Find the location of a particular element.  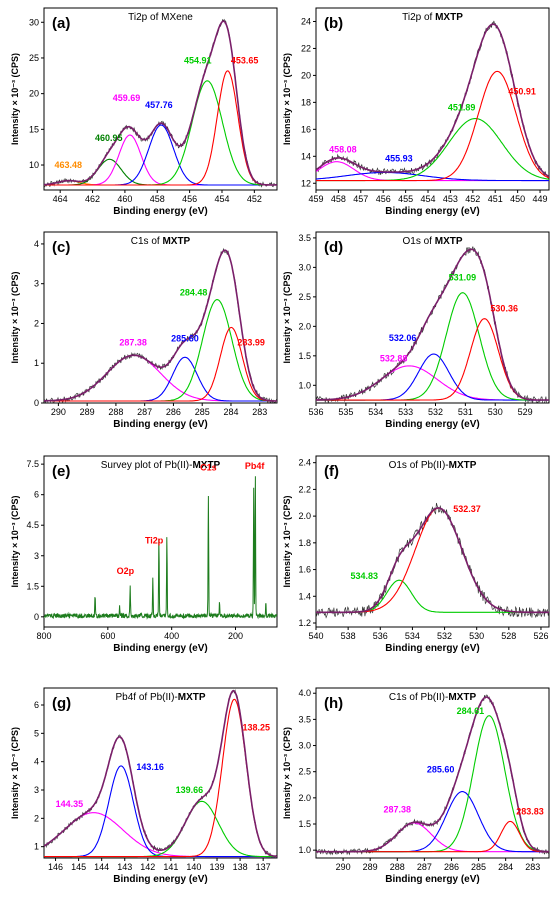

y-tick-label: 0 is located at coordinates (36, 617).